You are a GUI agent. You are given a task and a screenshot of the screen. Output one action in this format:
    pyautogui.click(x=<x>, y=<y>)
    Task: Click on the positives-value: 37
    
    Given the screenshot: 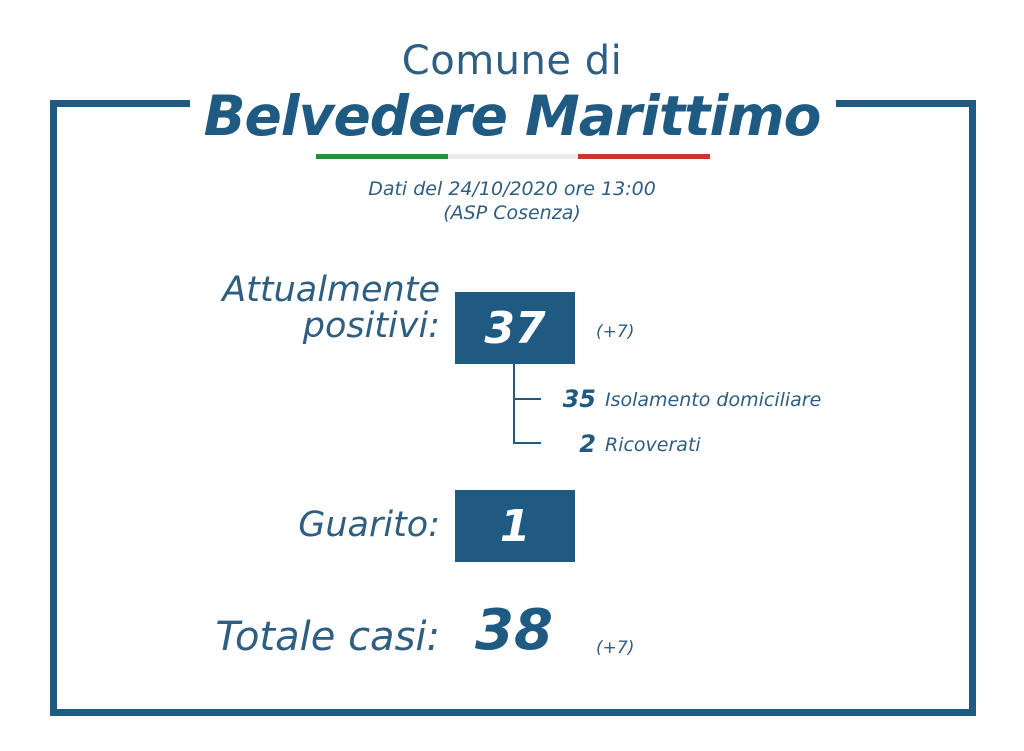 What is the action you would take?
    pyautogui.click(x=515, y=328)
    